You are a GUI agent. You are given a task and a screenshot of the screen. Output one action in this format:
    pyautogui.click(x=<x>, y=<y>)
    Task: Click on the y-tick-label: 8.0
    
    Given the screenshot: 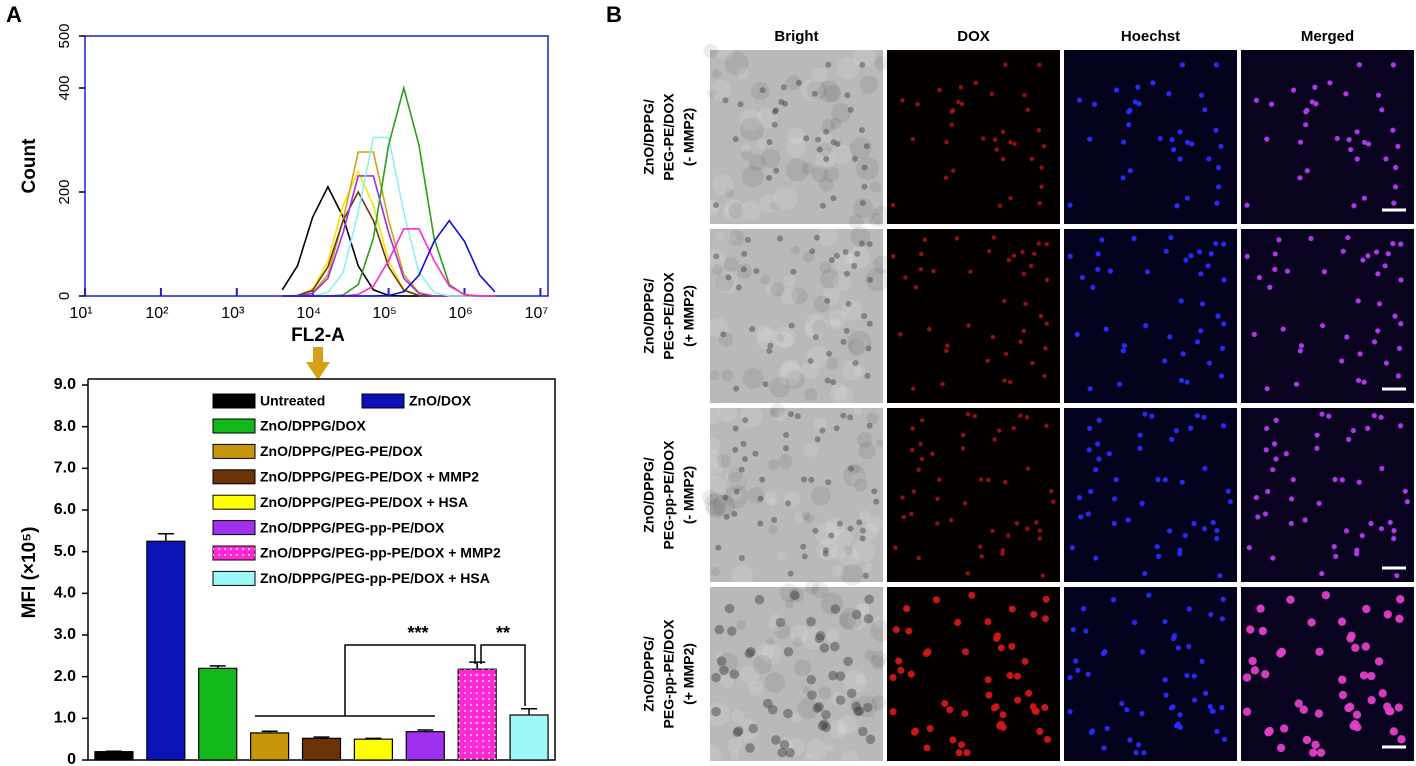 What is the action you would take?
    pyautogui.click(x=65, y=426)
    